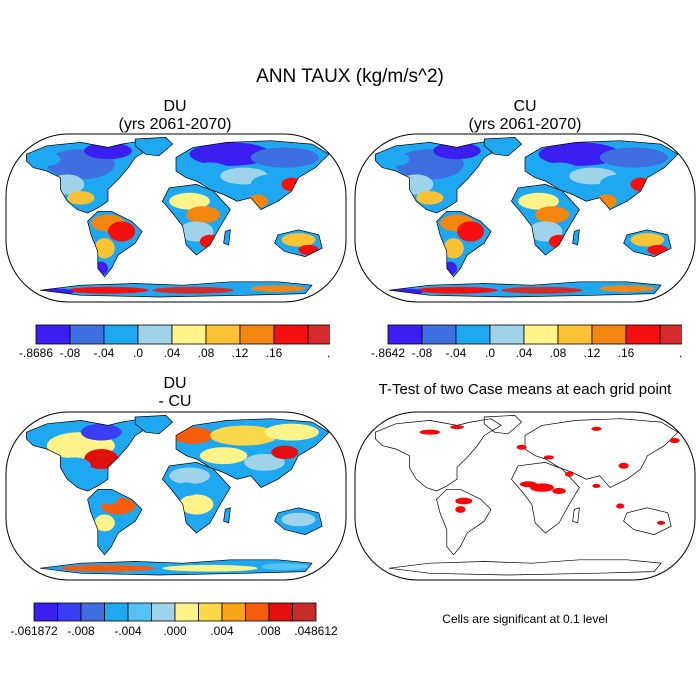  I want to click on colorbar-tick-label: .0, so click(490, 353).